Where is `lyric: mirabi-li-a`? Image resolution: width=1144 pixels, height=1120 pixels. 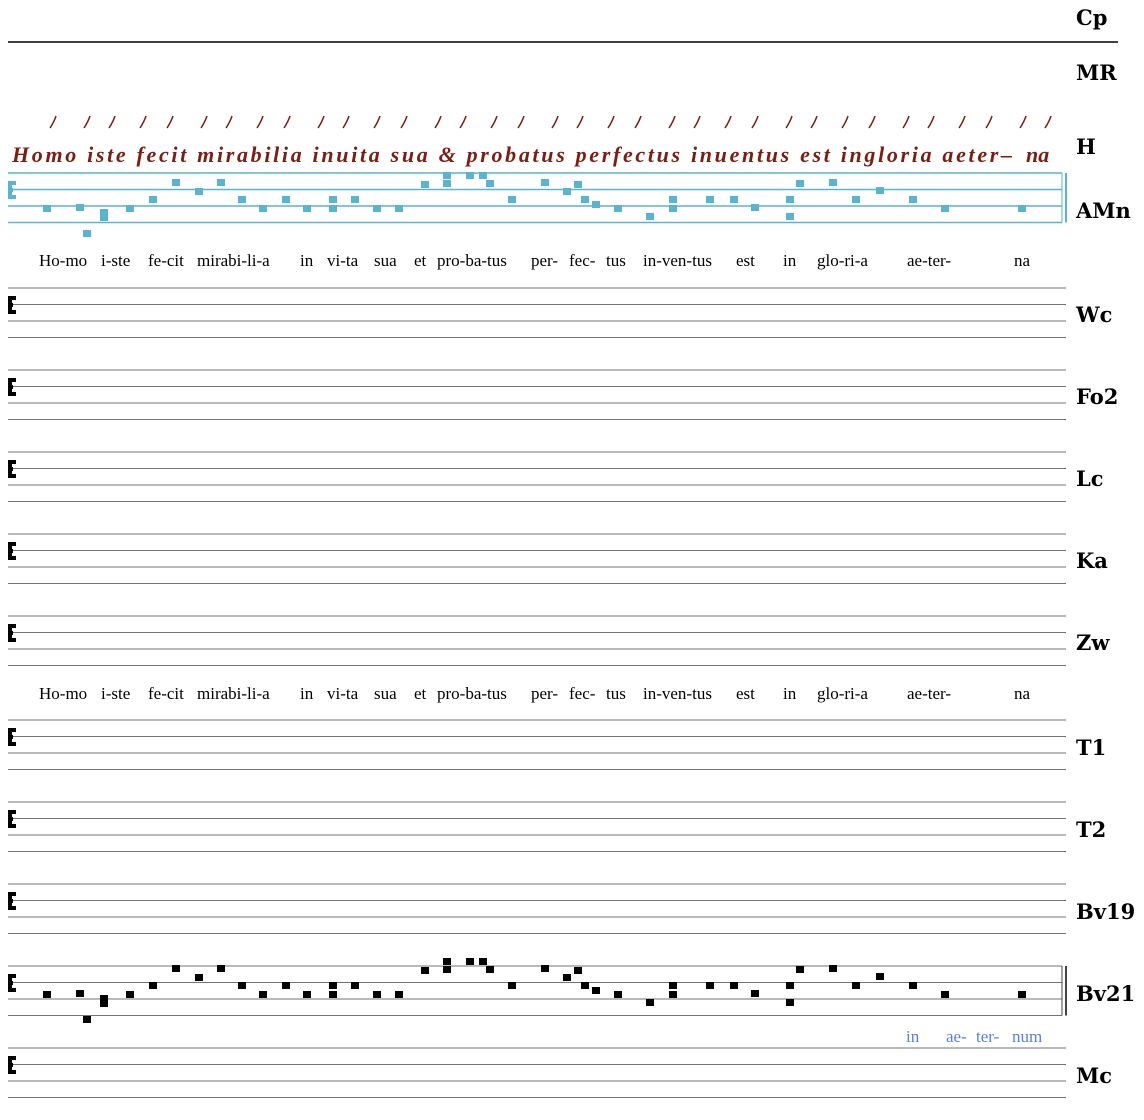
lyric: mirabi-li-a is located at coordinates (233, 260).